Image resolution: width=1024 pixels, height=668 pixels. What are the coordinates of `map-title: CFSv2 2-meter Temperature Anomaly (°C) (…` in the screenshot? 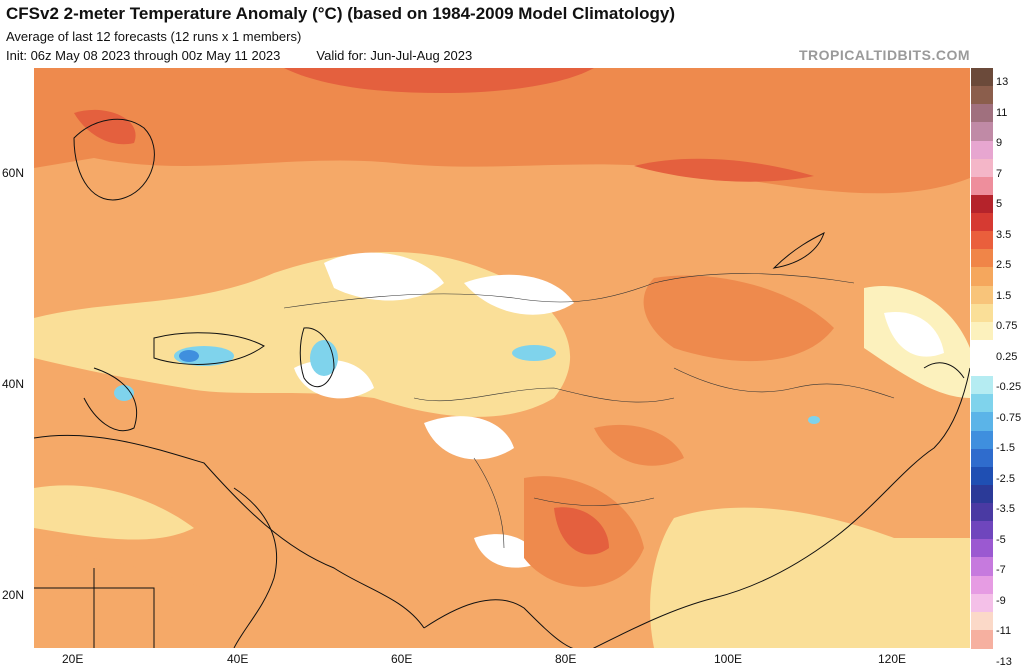 It's located at (341, 13).